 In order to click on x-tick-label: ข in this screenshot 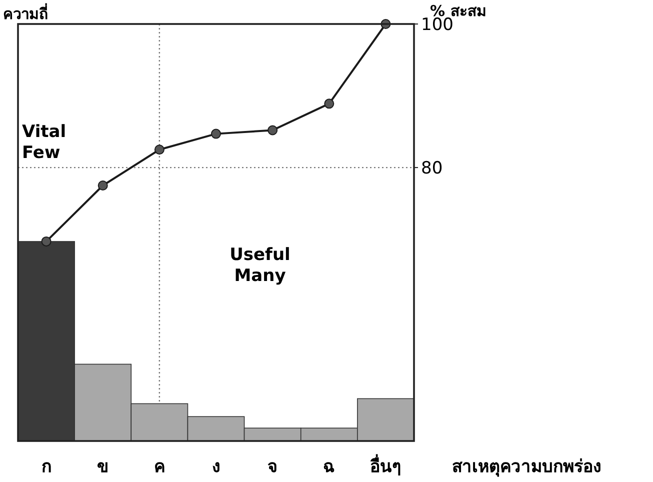, I will do `click(102, 467)`.